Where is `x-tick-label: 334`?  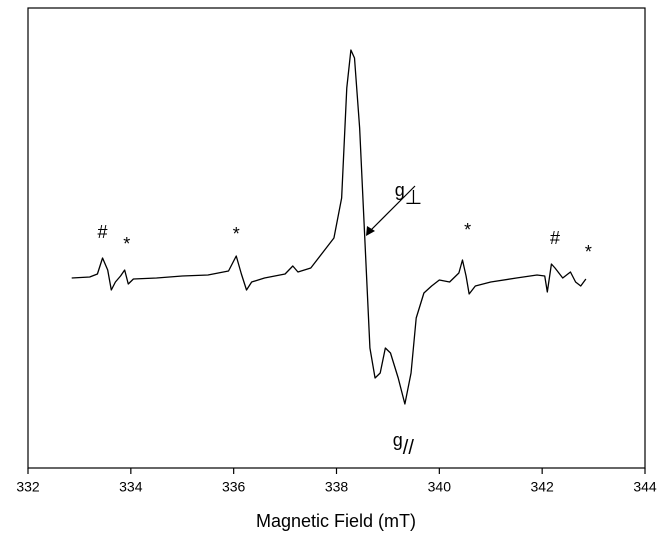
x-tick-label: 334 is located at coordinates (131, 487).